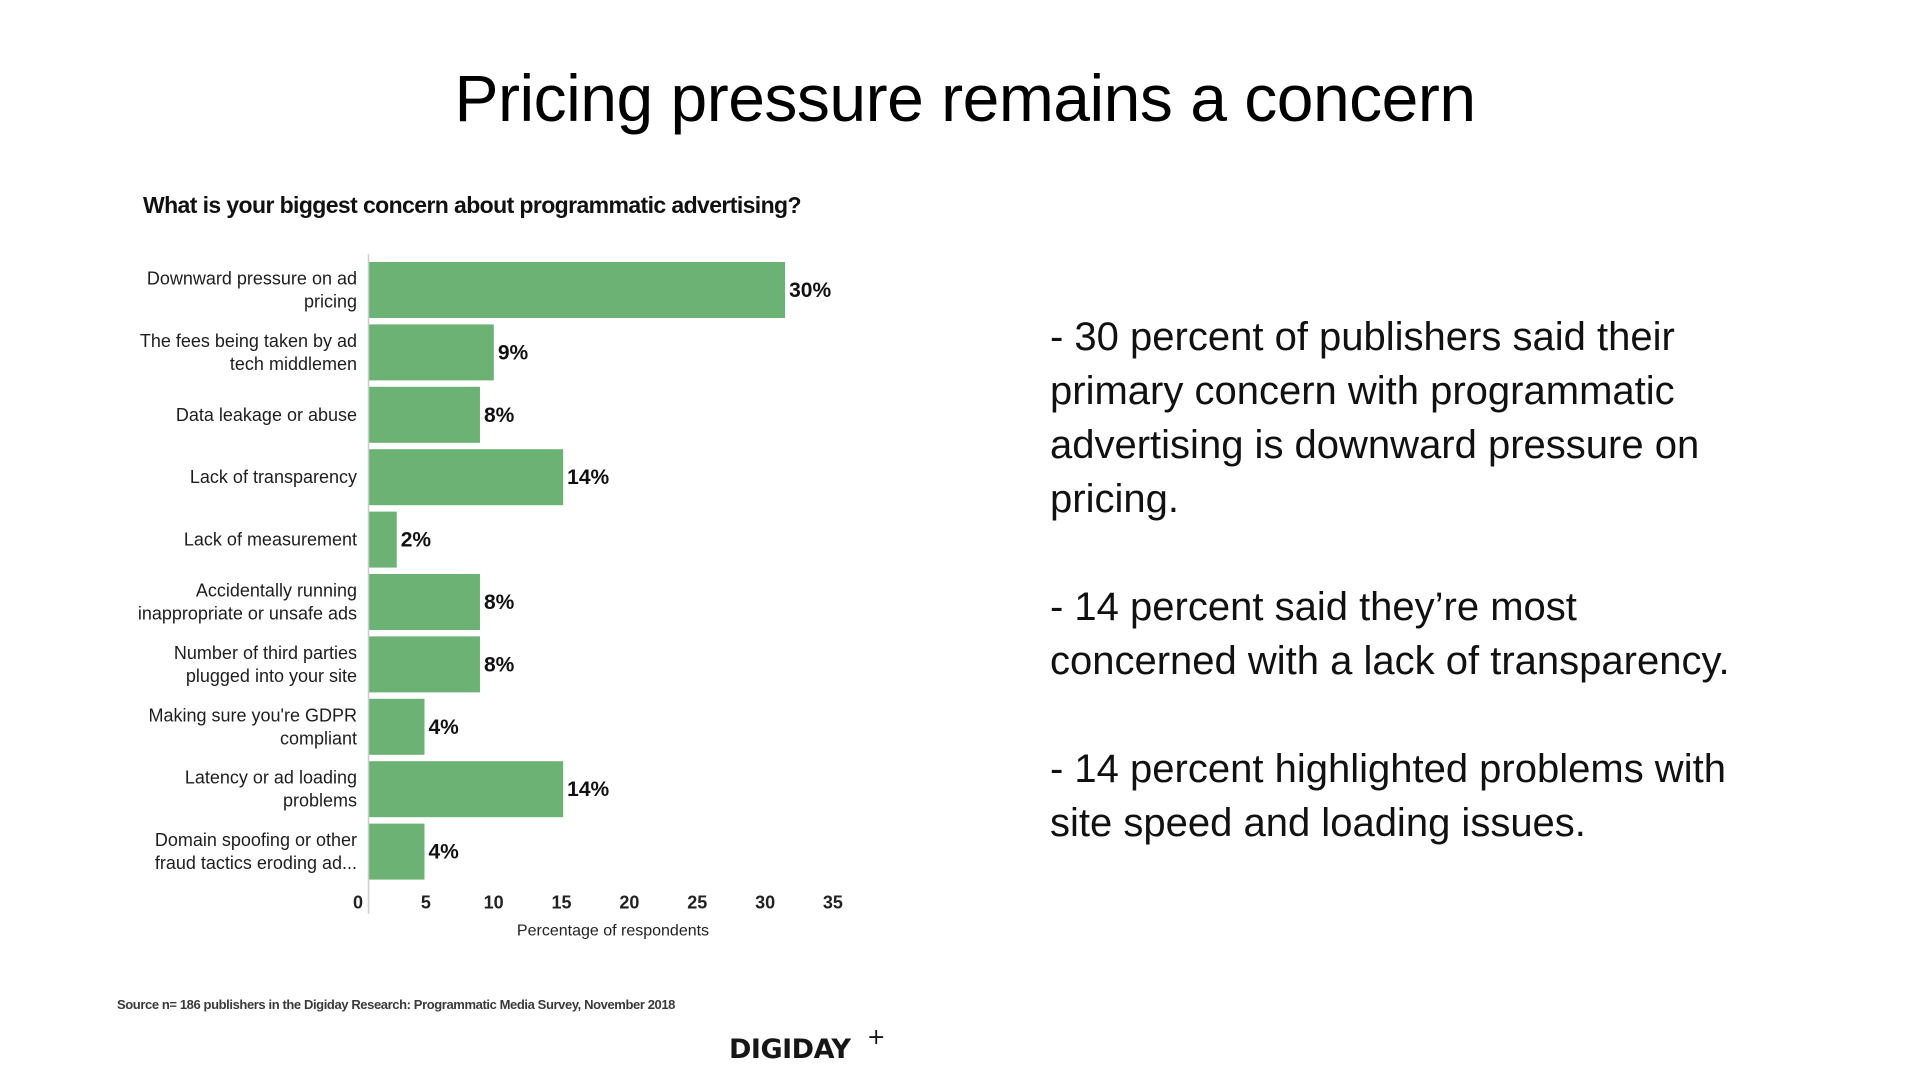 This screenshot has width=1920, height=1080. Describe the element at coordinates (252, 279) in the screenshot. I see `category-label-line: Downward pressure on ad` at that location.